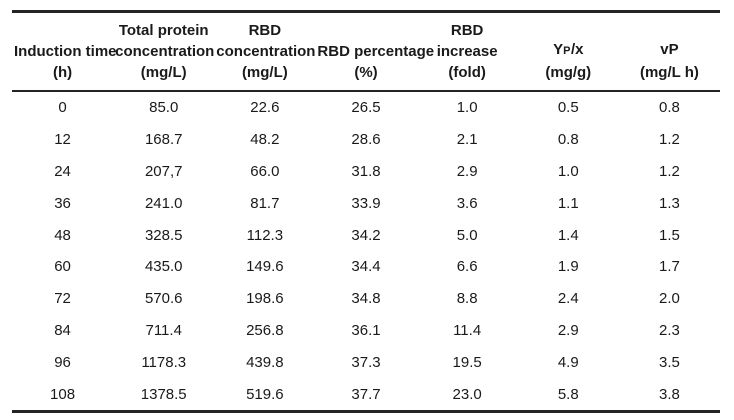  Describe the element at coordinates (568, 394) in the screenshot. I see `table-cell: 5.8` at that location.